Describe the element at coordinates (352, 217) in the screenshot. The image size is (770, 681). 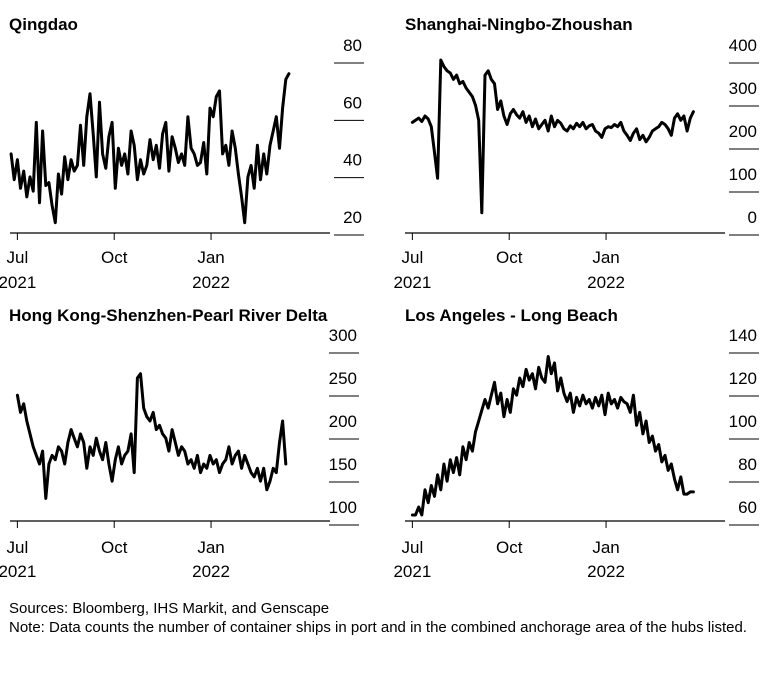
I see `y-tick-label: 20` at that location.